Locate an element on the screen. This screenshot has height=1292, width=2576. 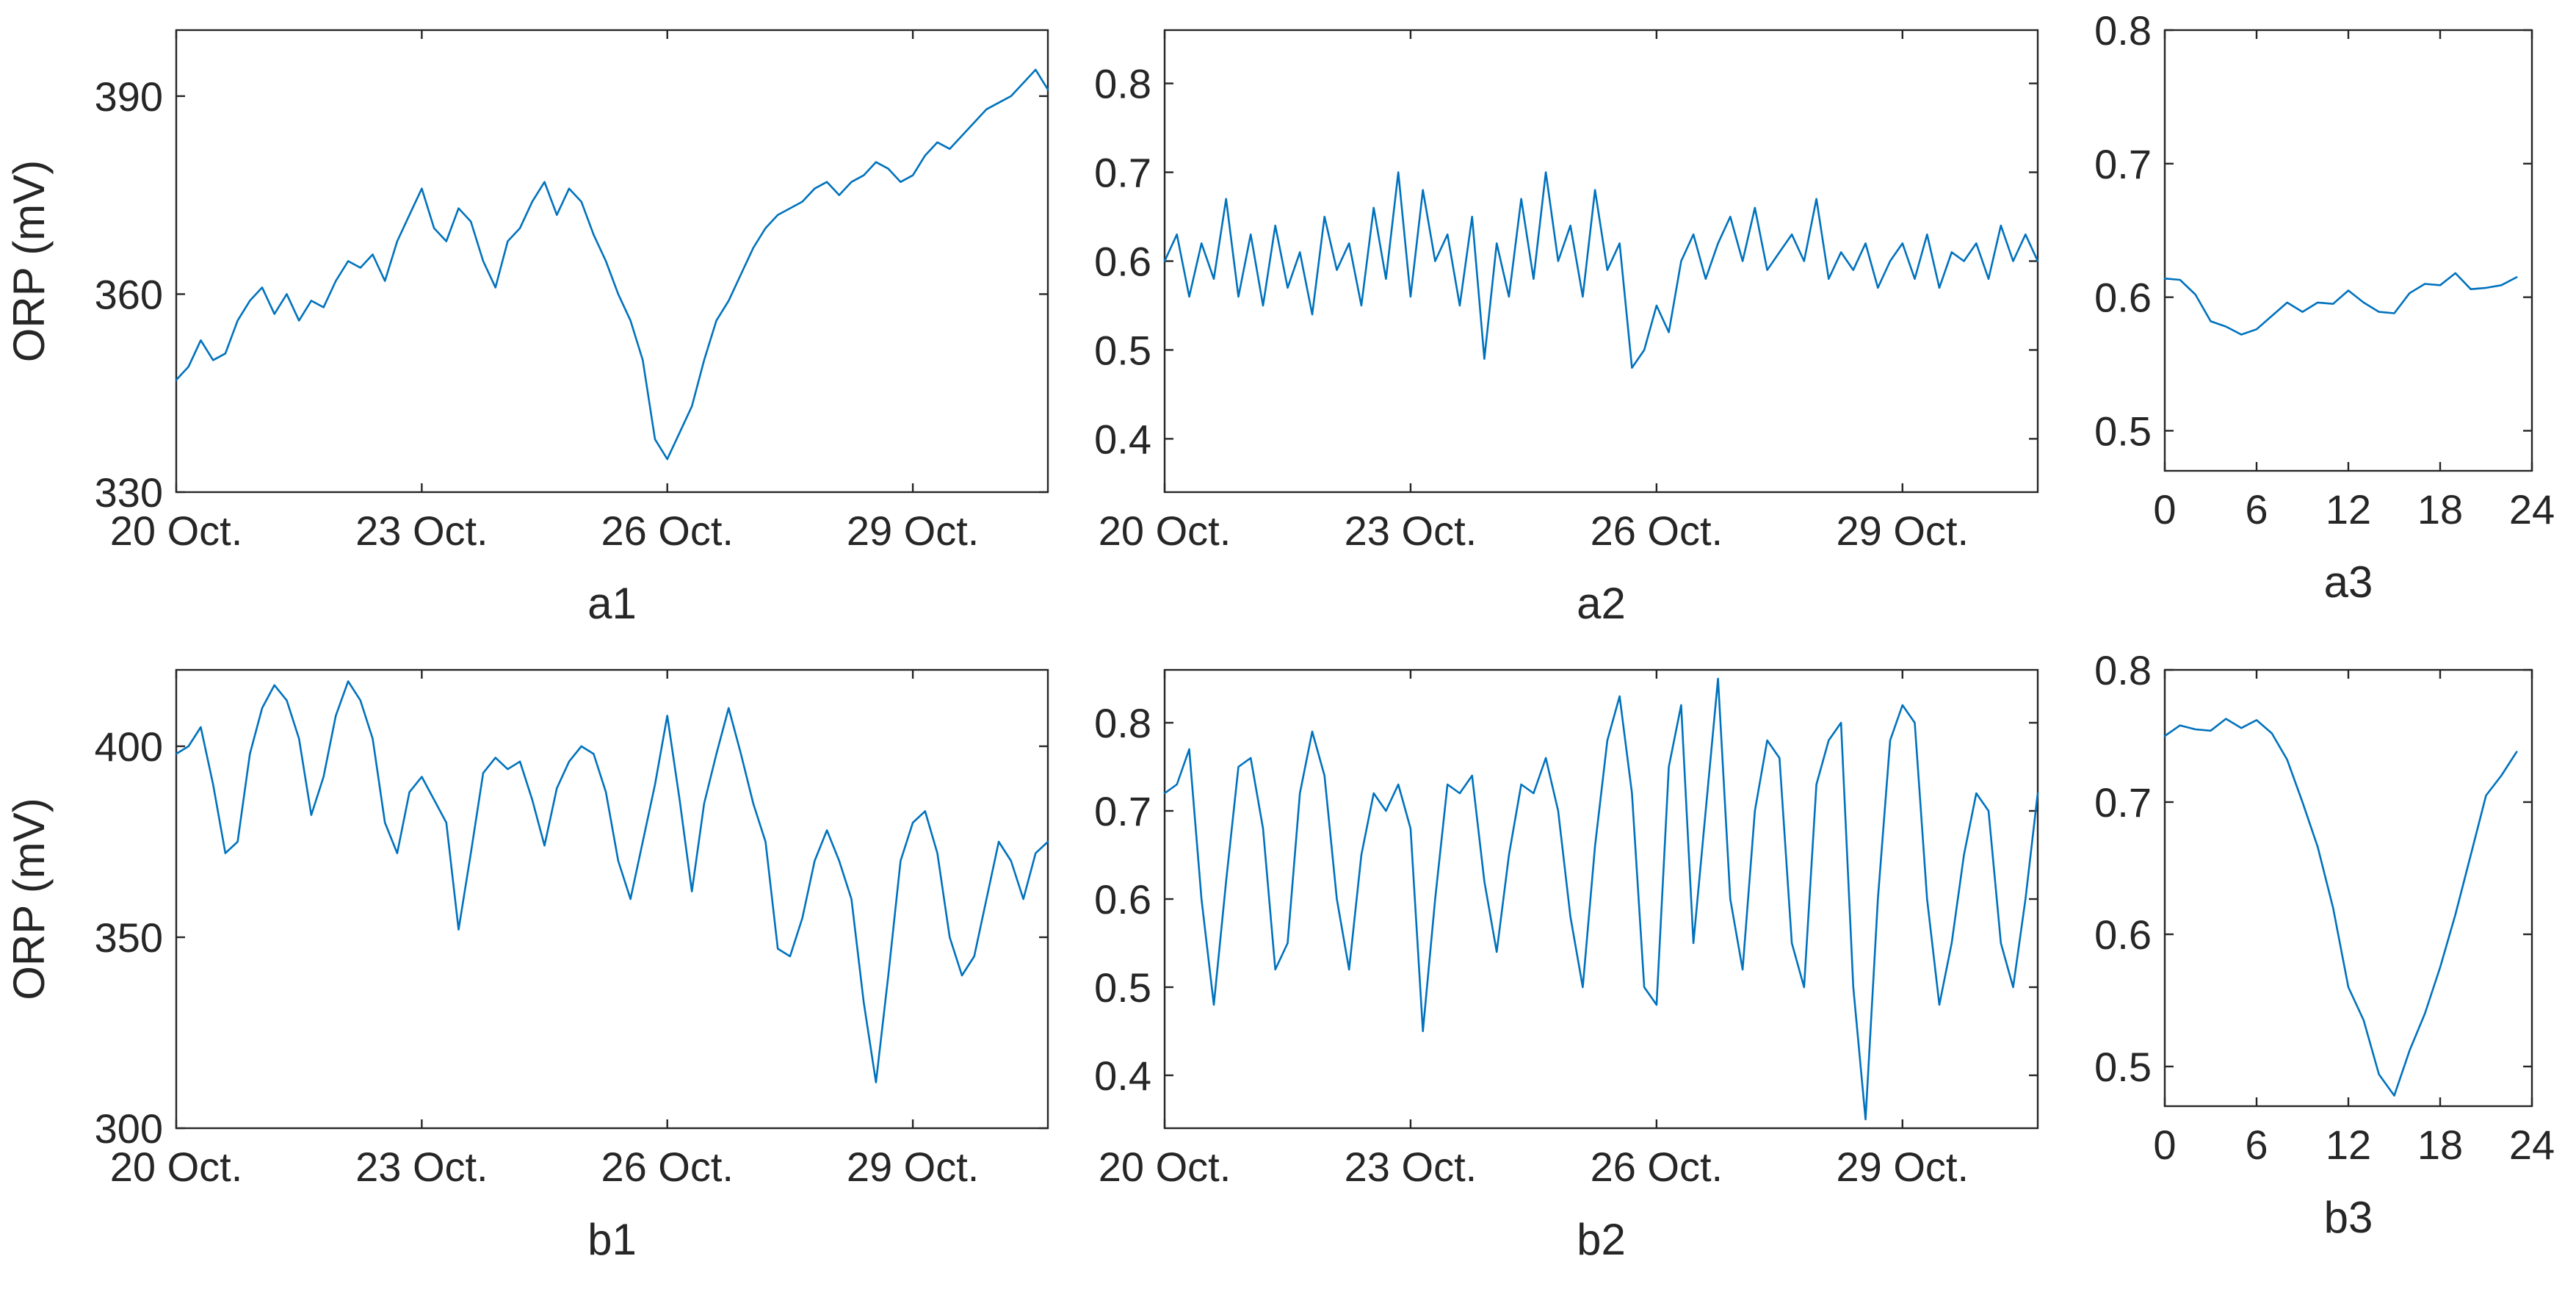
panel-label: b1 is located at coordinates (612, 1239).